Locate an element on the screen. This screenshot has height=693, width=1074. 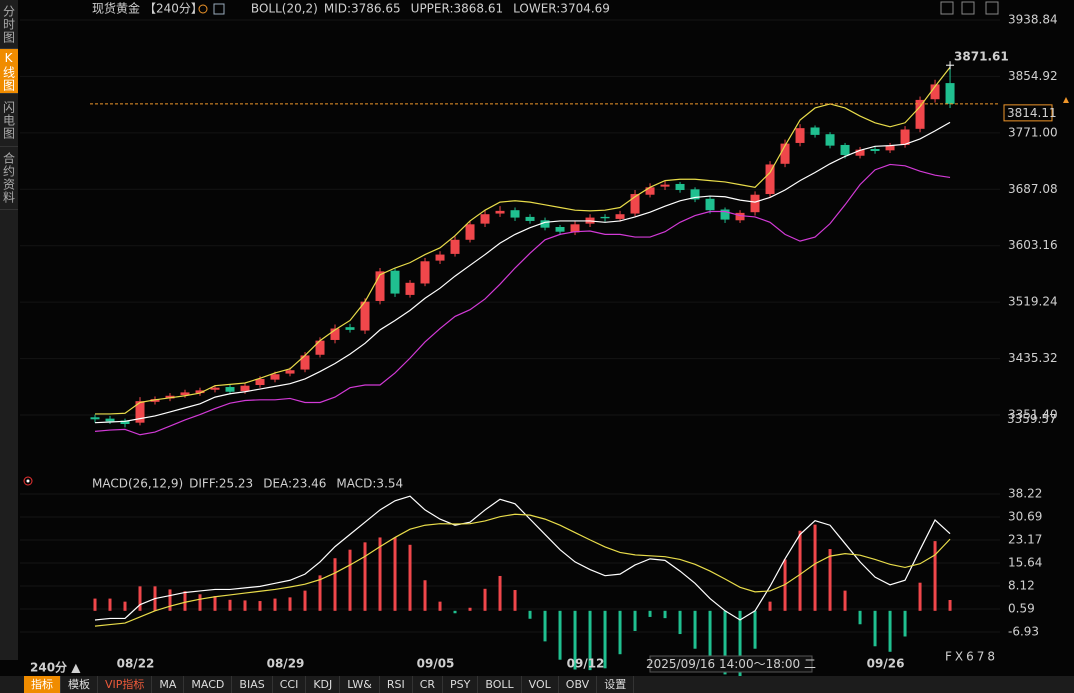
legend-text: UPPER:3868.61 is located at coordinates (457, 9).